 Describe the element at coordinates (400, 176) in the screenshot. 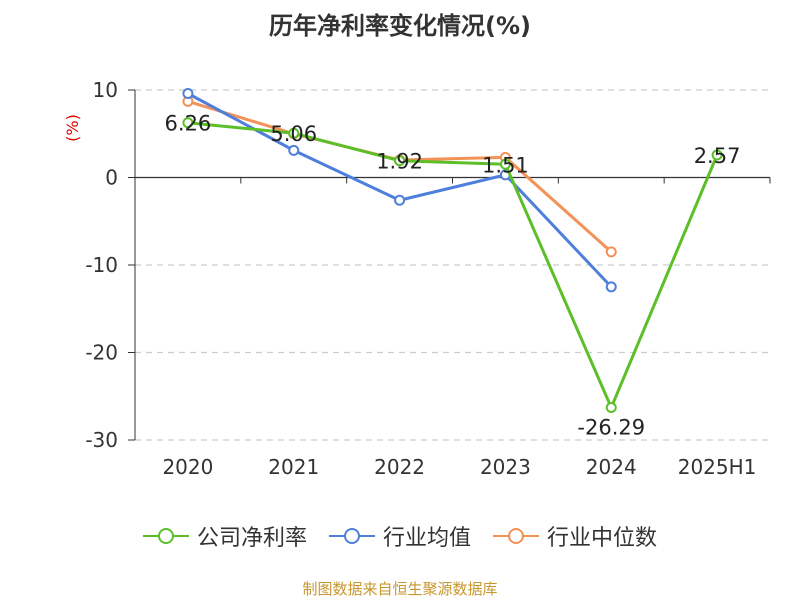

I see `series-line` at that location.